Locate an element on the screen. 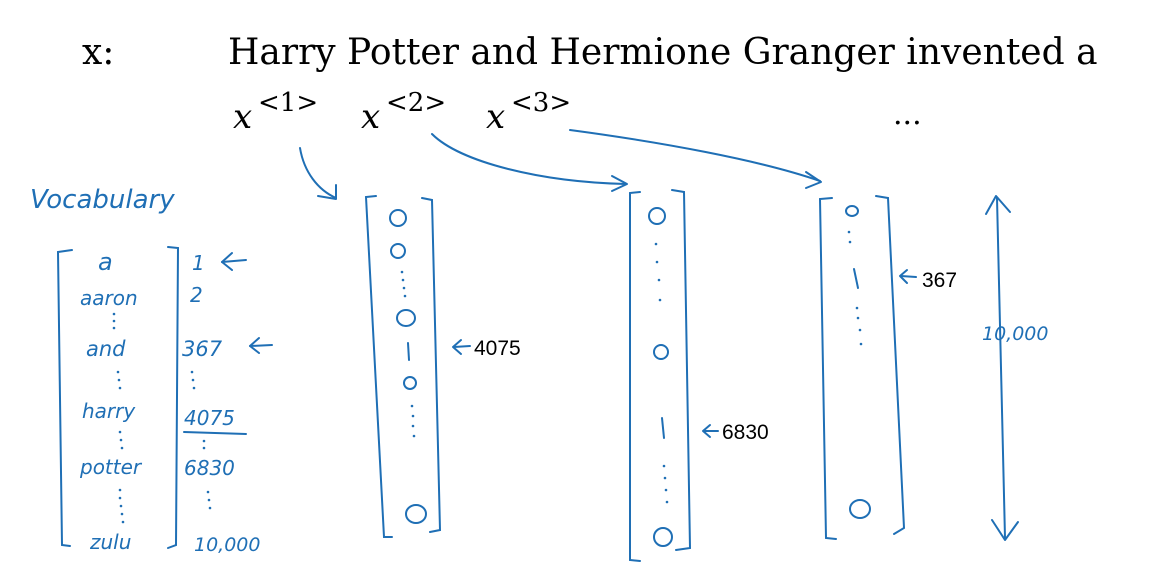  vocab-word: and is located at coordinates (106, 349).